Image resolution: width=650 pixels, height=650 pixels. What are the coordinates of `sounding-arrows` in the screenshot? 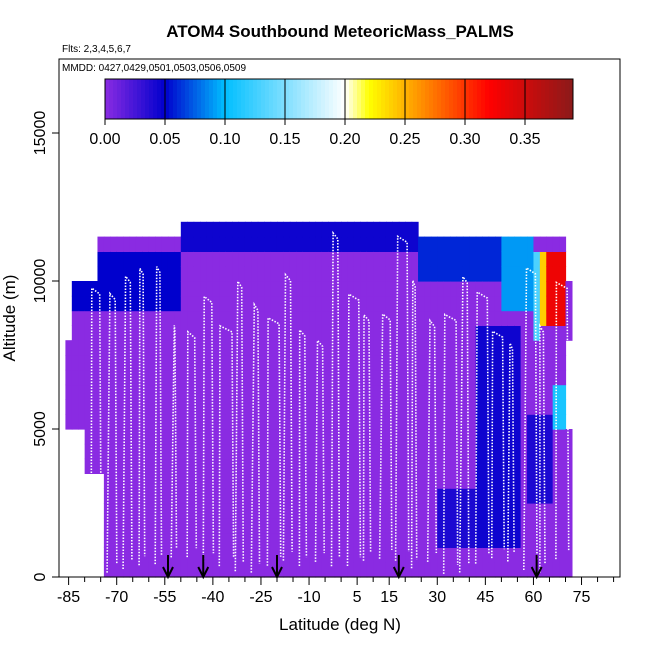 It's located at (352, 567).